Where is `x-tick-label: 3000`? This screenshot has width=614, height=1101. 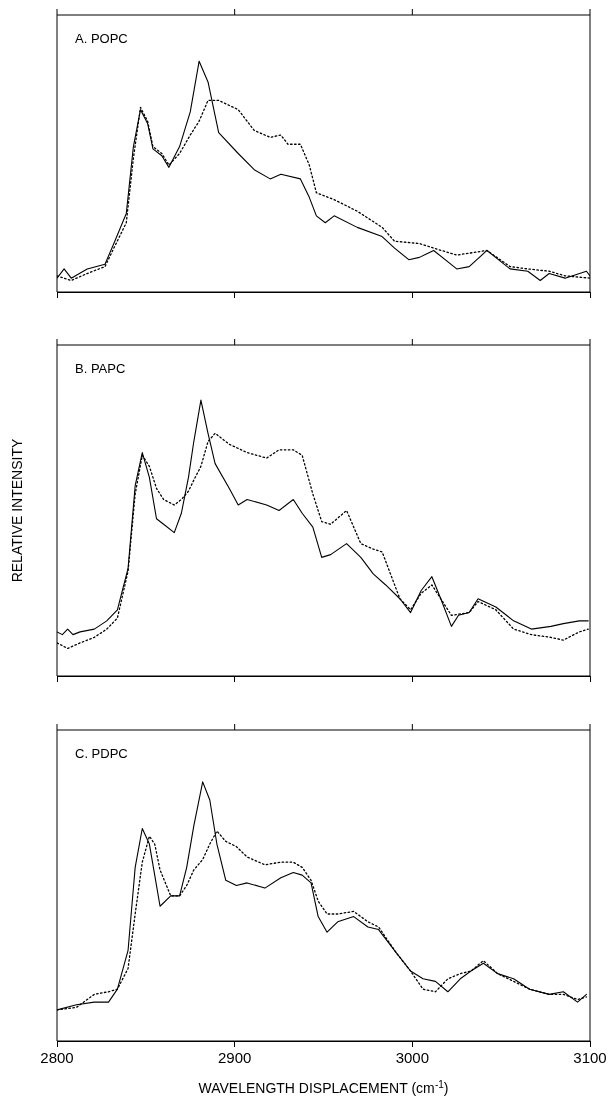 x-tick-label: 3000 is located at coordinates (412, 1058).